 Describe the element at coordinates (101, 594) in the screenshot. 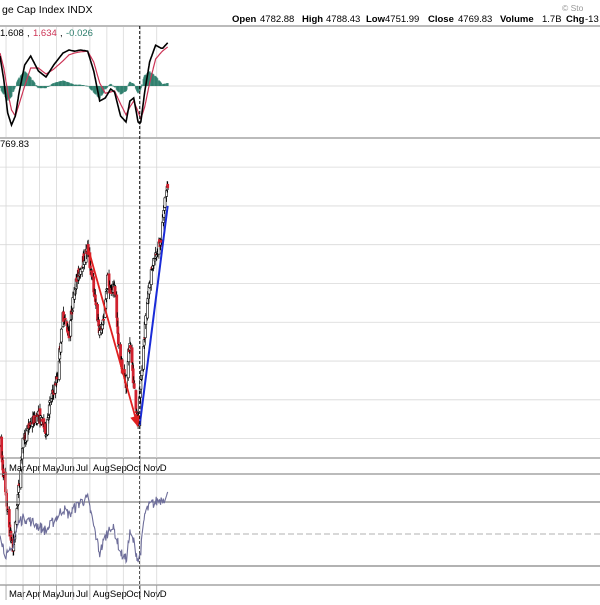

I see `x-tick-label-bottom-5: Aug` at that location.